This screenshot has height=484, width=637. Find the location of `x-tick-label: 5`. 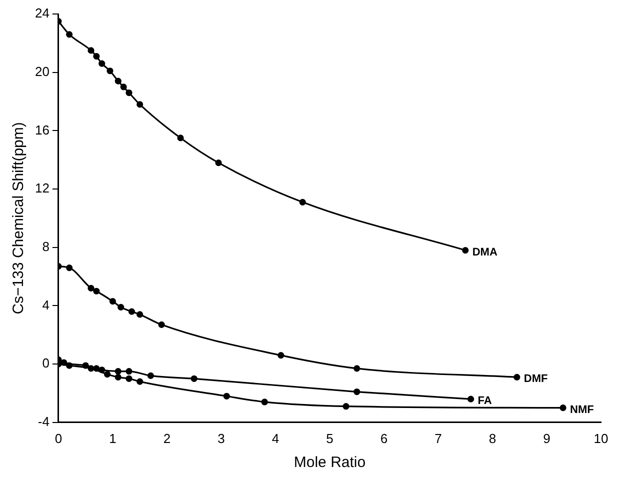

x-tick-label: 5 is located at coordinates (330, 438).